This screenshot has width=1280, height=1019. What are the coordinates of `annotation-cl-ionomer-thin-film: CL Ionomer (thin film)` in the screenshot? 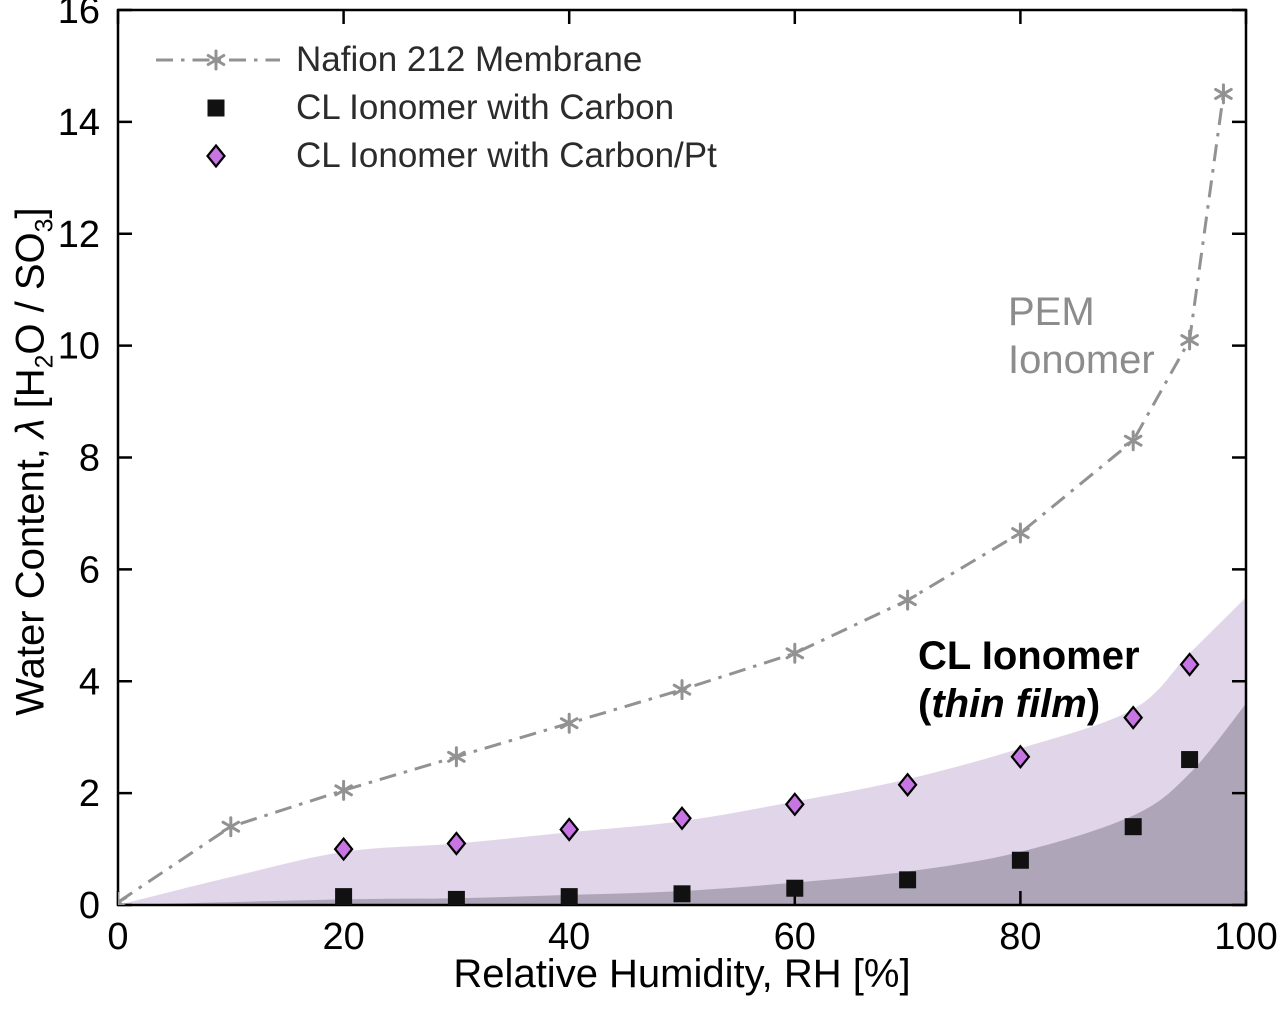 It's located at (1029, 680).